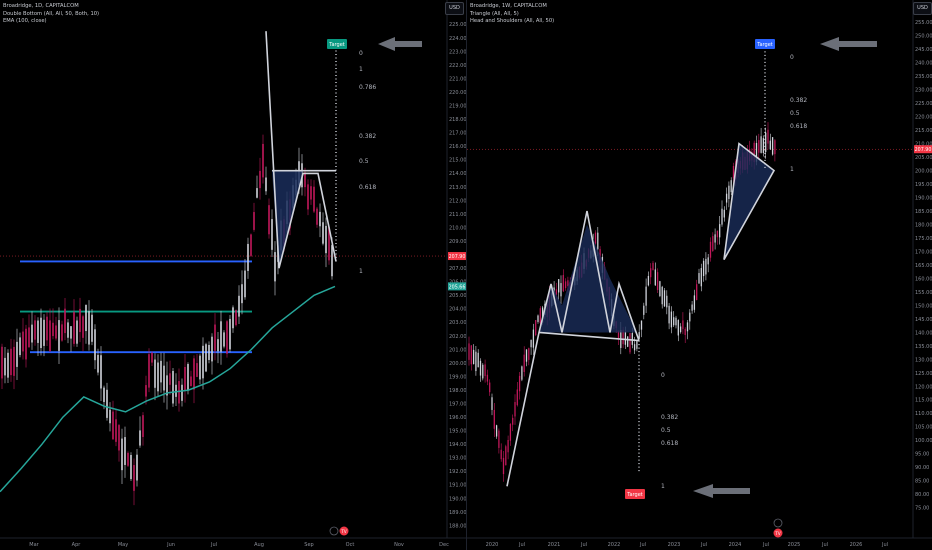  I want to click on left-currency-button: USD, so click(454, 8).